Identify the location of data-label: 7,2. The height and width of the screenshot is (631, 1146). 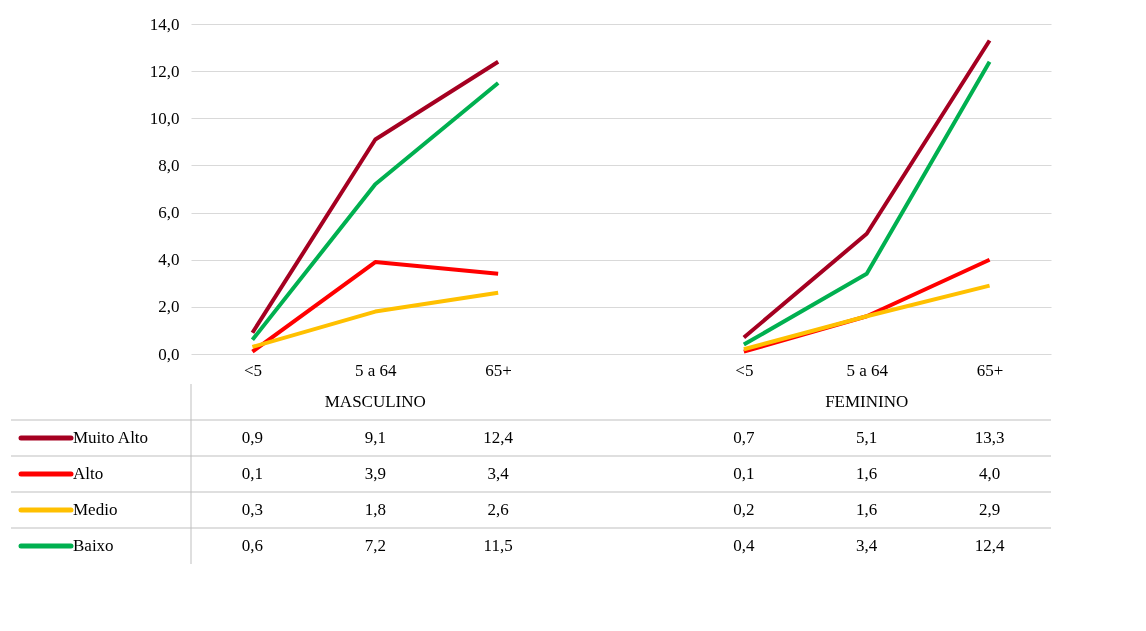
(375, 545).